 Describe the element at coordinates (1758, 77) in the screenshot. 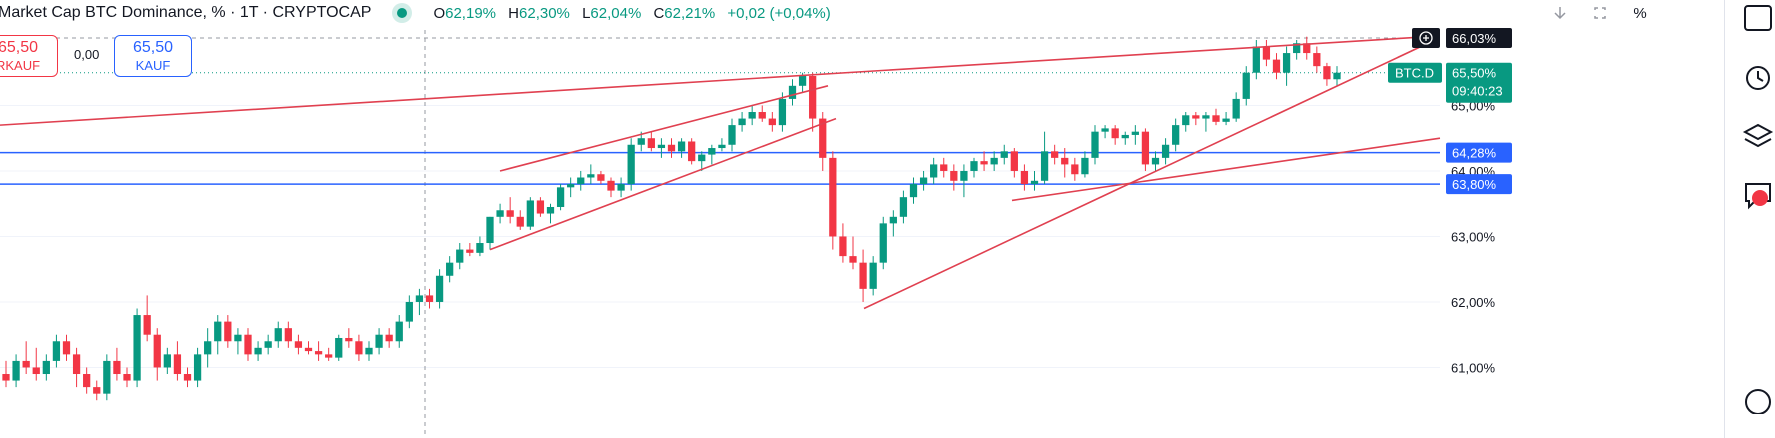

I see `alarm-clock-icon` at that location.